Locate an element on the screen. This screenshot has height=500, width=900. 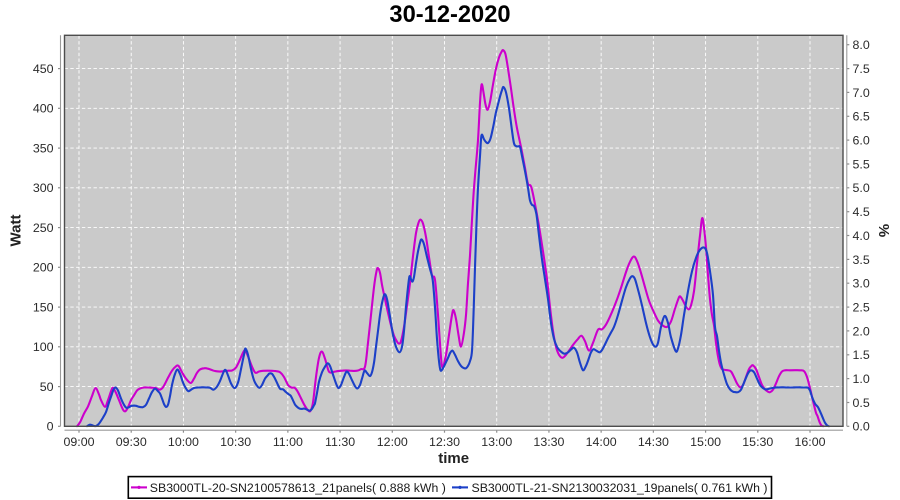
svg-text: 2.5 is located at coordinates (861, 308).